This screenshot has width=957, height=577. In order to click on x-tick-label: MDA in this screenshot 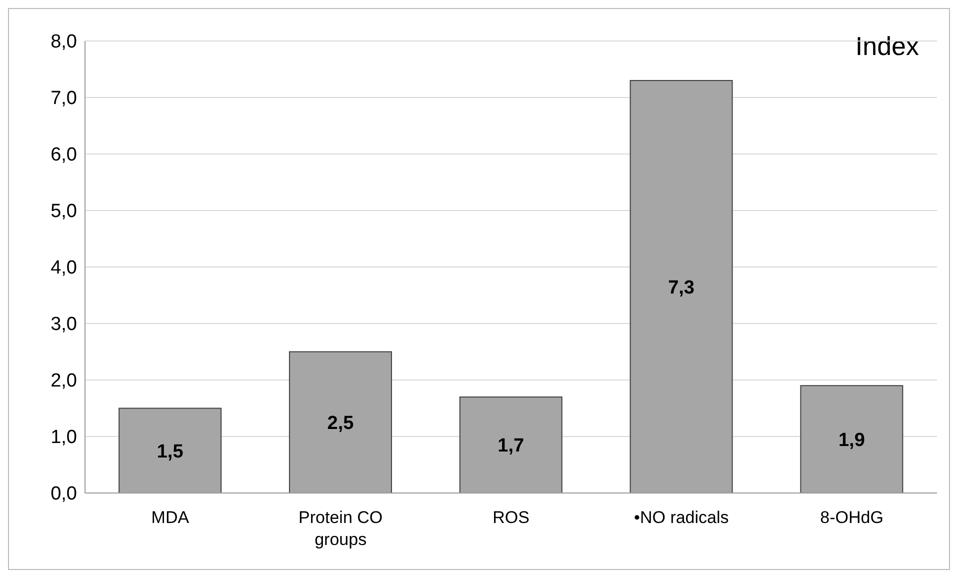, I will do `click(170, 517)`.